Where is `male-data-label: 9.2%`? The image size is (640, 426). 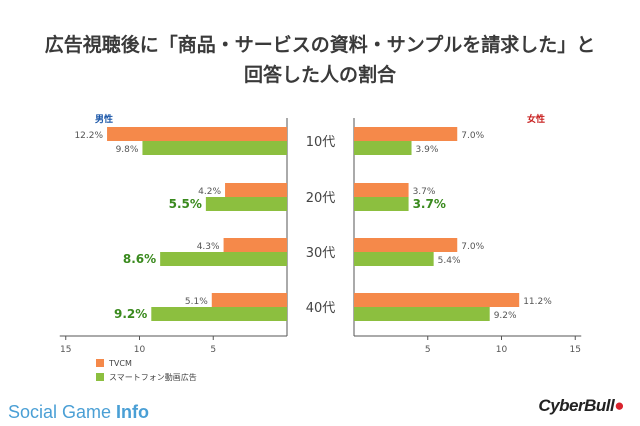 male-data-label: 9.2% is located at coordinates (130, 314).